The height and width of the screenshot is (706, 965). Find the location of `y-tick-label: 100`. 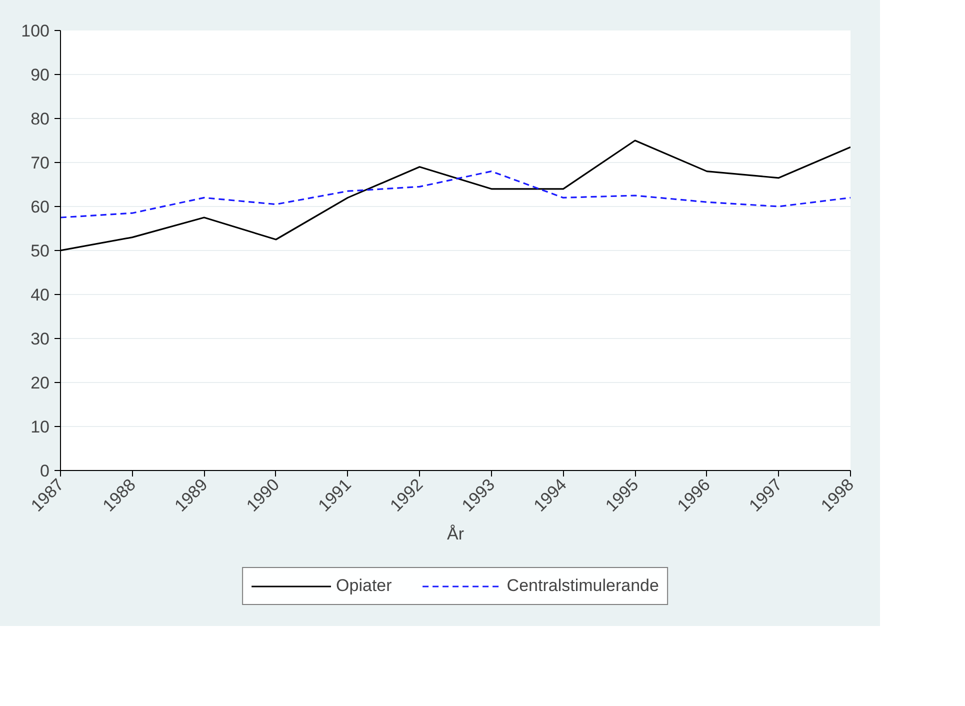

y-tick-label: 100 is located at coordinates (35, 31).